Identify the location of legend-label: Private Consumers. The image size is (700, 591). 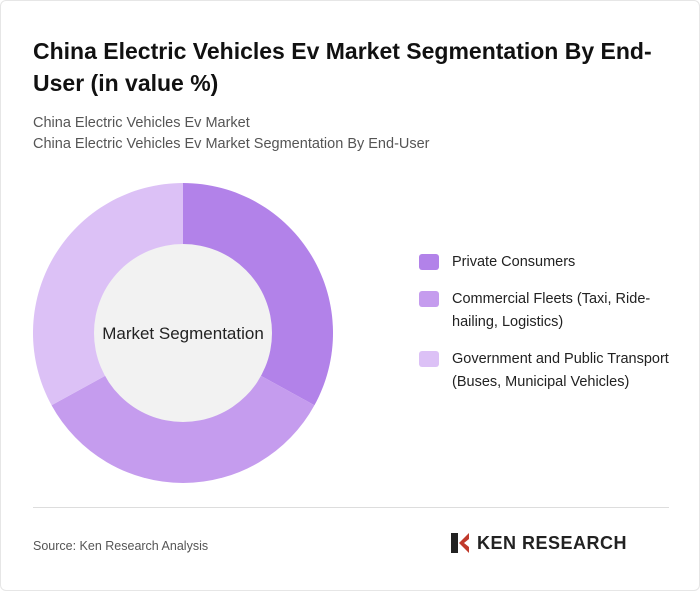
(514, 262).